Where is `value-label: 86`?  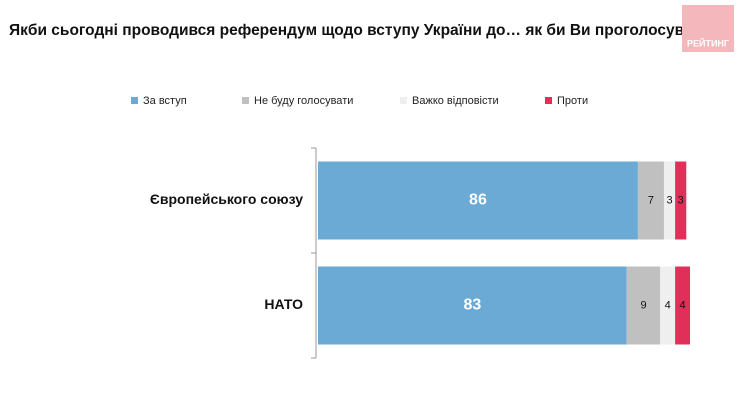
value-label: 86 is located at coordinates (478, 200).